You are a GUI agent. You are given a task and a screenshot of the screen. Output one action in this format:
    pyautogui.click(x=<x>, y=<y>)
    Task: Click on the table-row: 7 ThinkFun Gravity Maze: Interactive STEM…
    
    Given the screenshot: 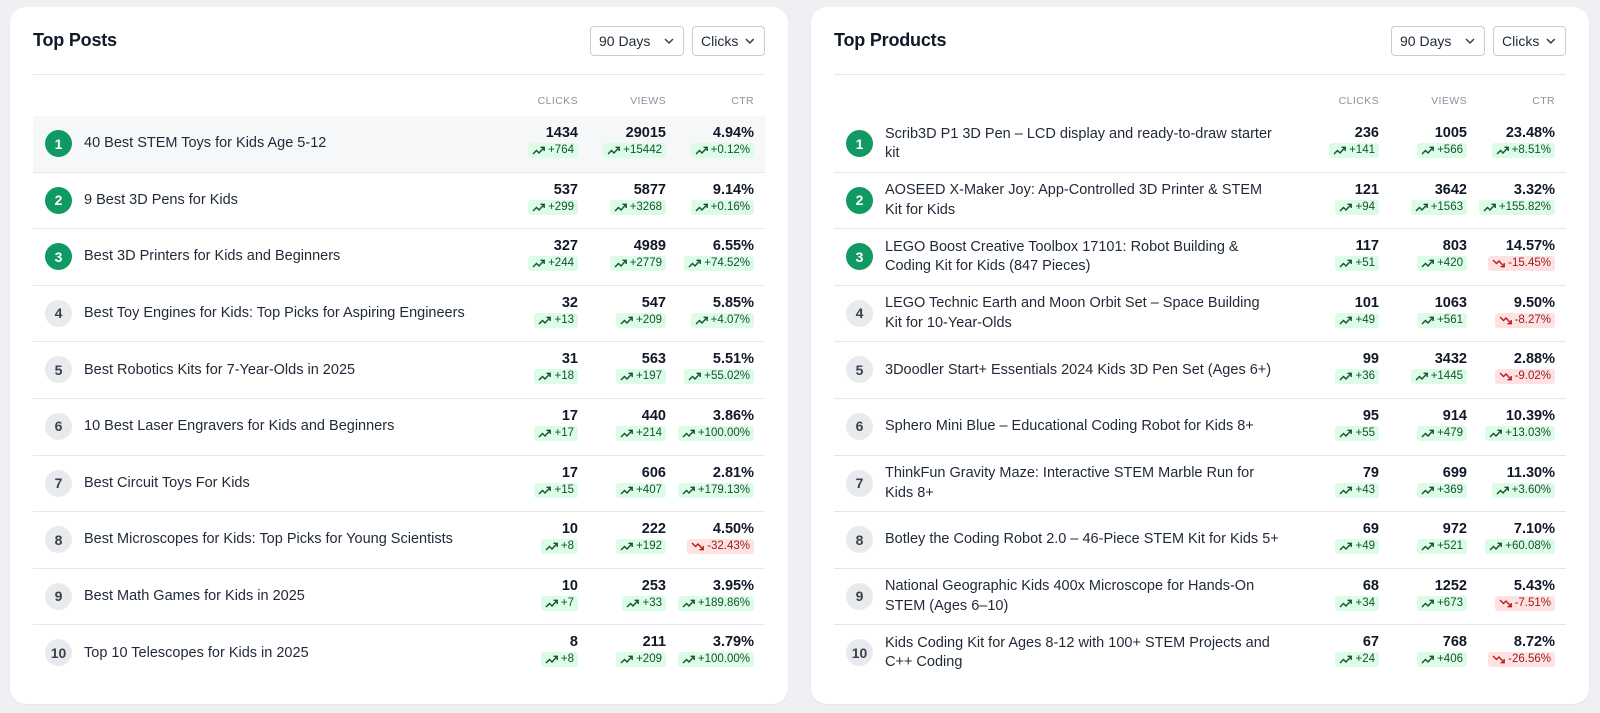 What is the action you would take?
    pyautogui.click(x=1200, y=484)
    